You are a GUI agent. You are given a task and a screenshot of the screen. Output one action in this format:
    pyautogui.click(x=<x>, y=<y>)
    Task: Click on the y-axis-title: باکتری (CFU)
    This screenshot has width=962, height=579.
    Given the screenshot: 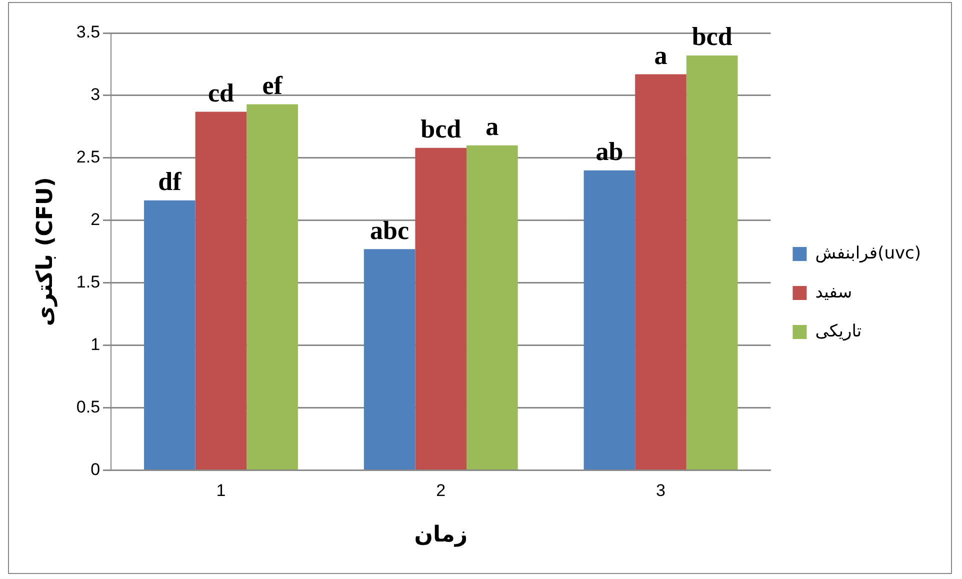 What is the action you would take?
    pyautogui.click(x=45, y=251)
    